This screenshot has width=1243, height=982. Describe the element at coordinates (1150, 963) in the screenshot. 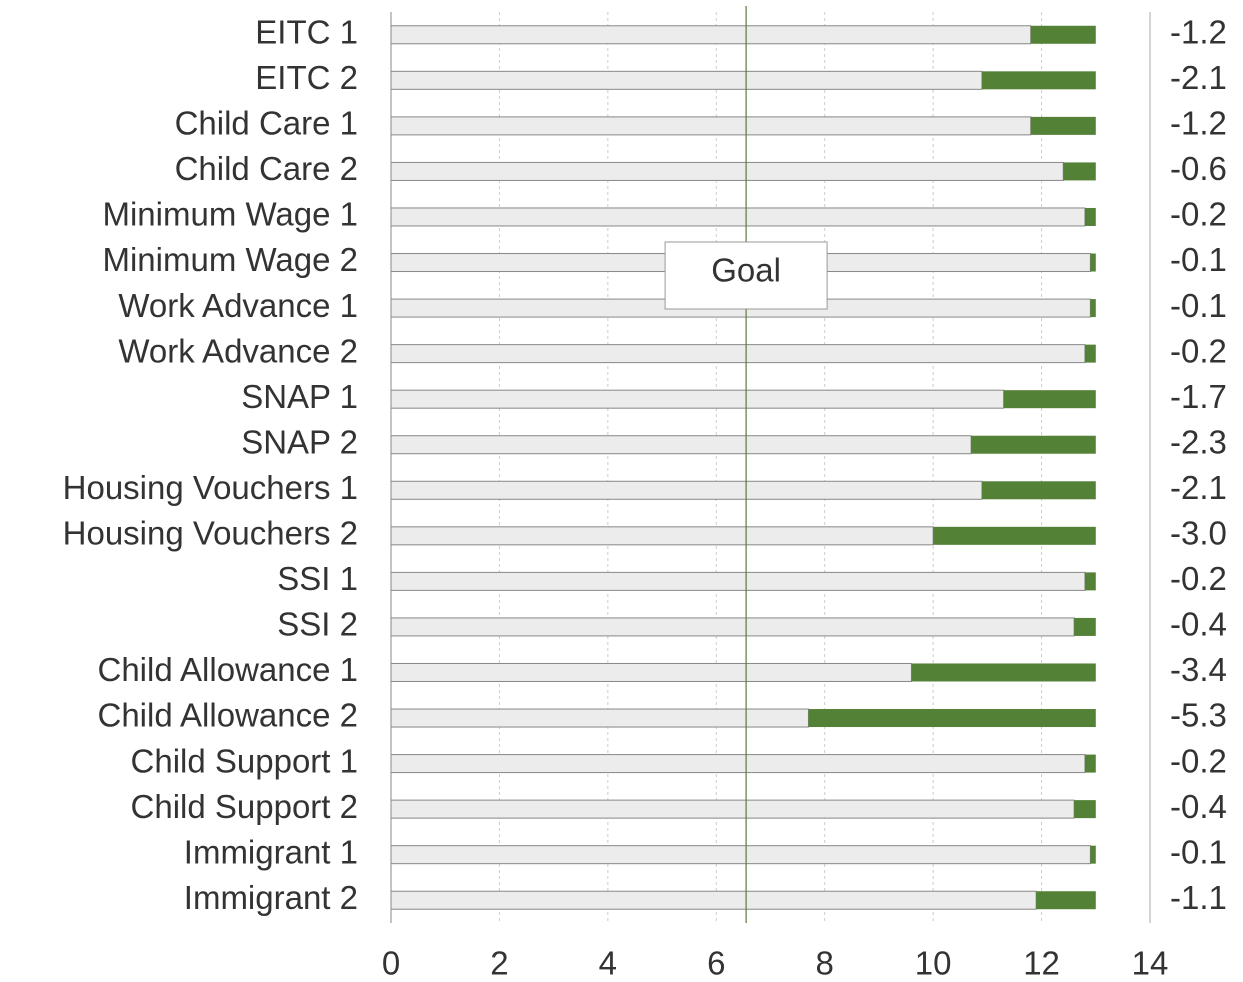

I see `x-tick-label: 14` at that location.